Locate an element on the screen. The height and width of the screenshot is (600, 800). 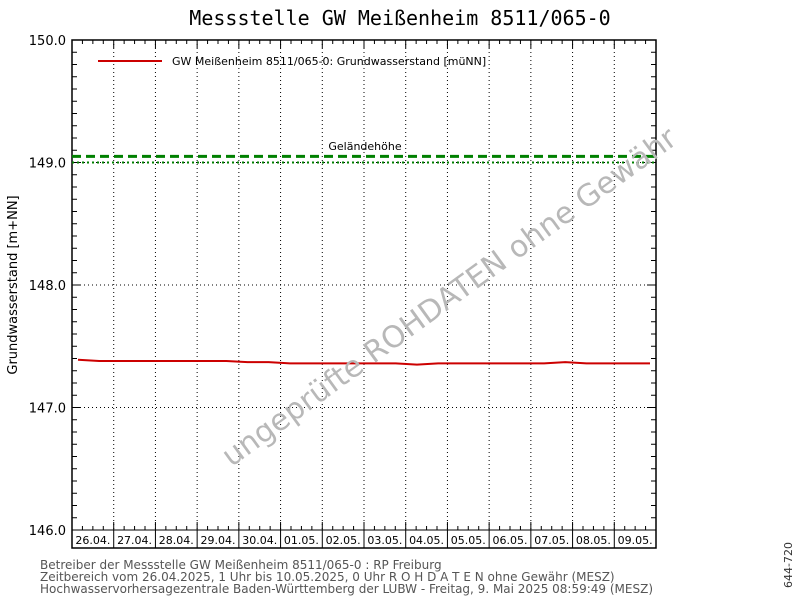
chart-title: Messstelle GW Meißenheim 8511/065-0 is located at coordinates (399, 18).